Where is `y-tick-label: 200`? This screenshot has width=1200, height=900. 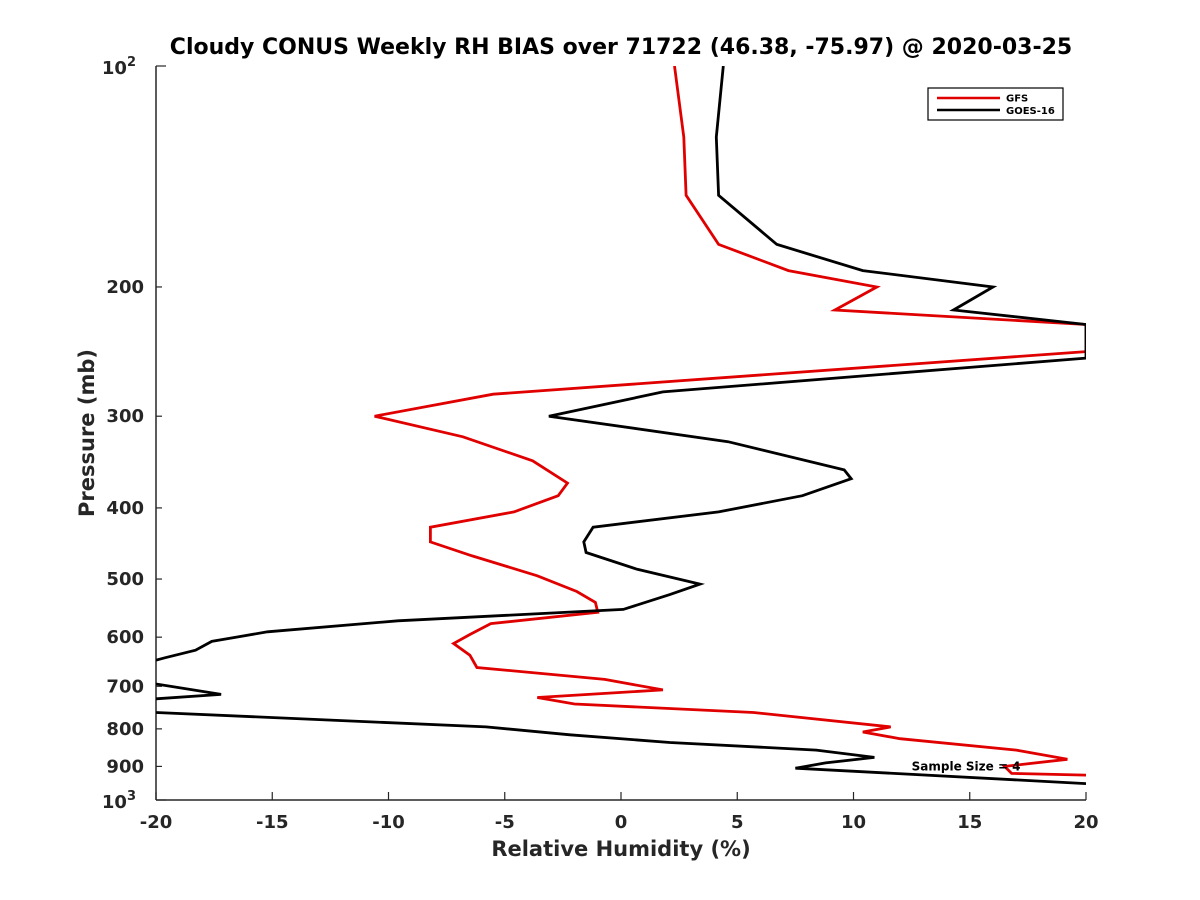
y-tick-label: 200 is located at coordinates (125, 287).